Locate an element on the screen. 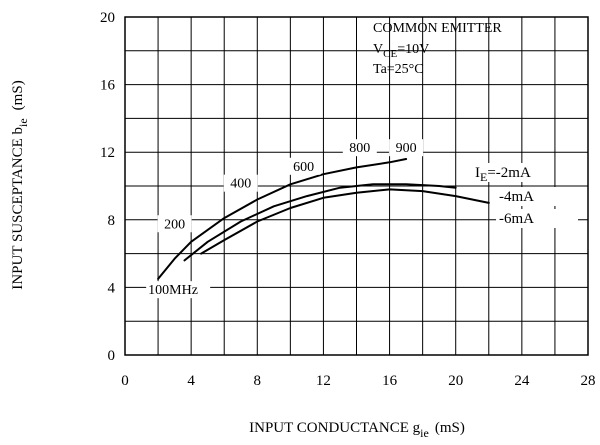 The image size is (600, 445). y-tick-label: 16 is located at coordinates (108, 86).